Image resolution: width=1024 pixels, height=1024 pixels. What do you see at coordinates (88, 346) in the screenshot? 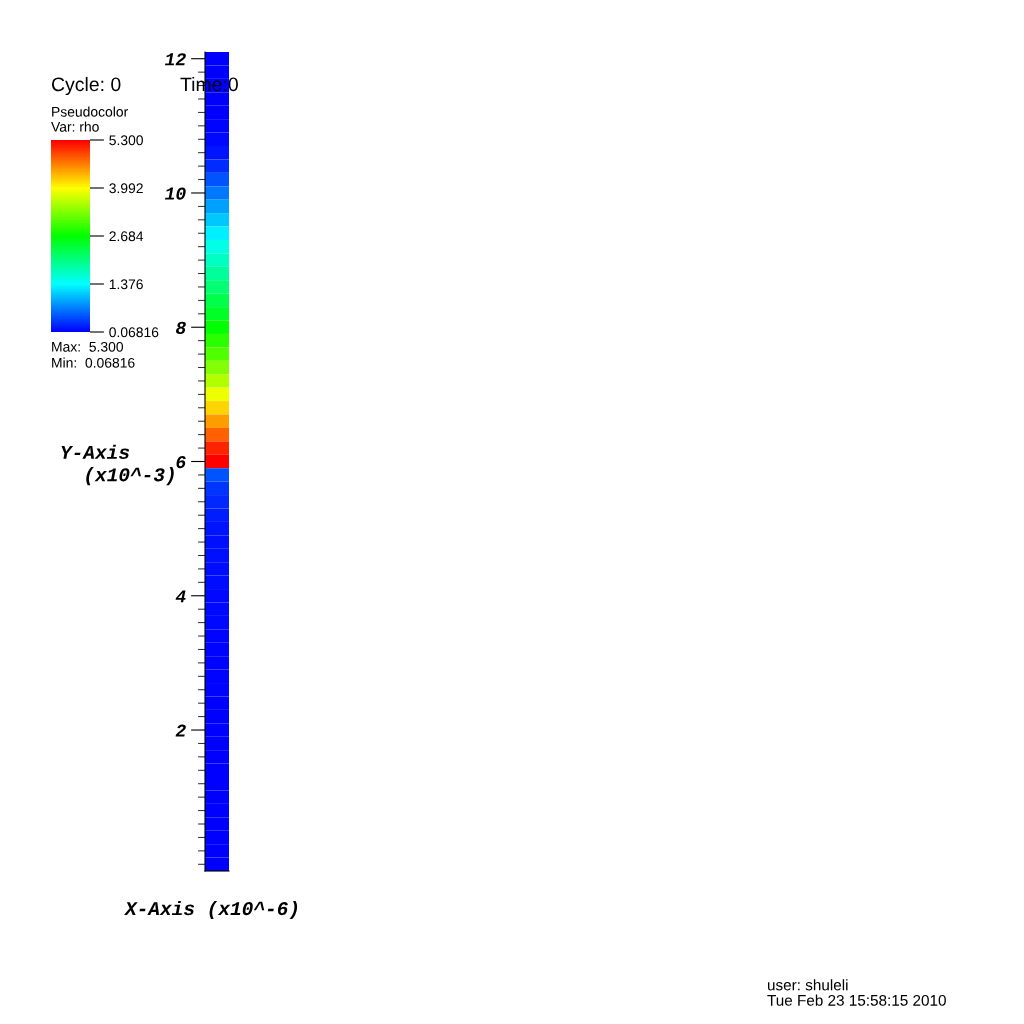
I see `text: Max: 5.300` at bounding box center [88, 346].